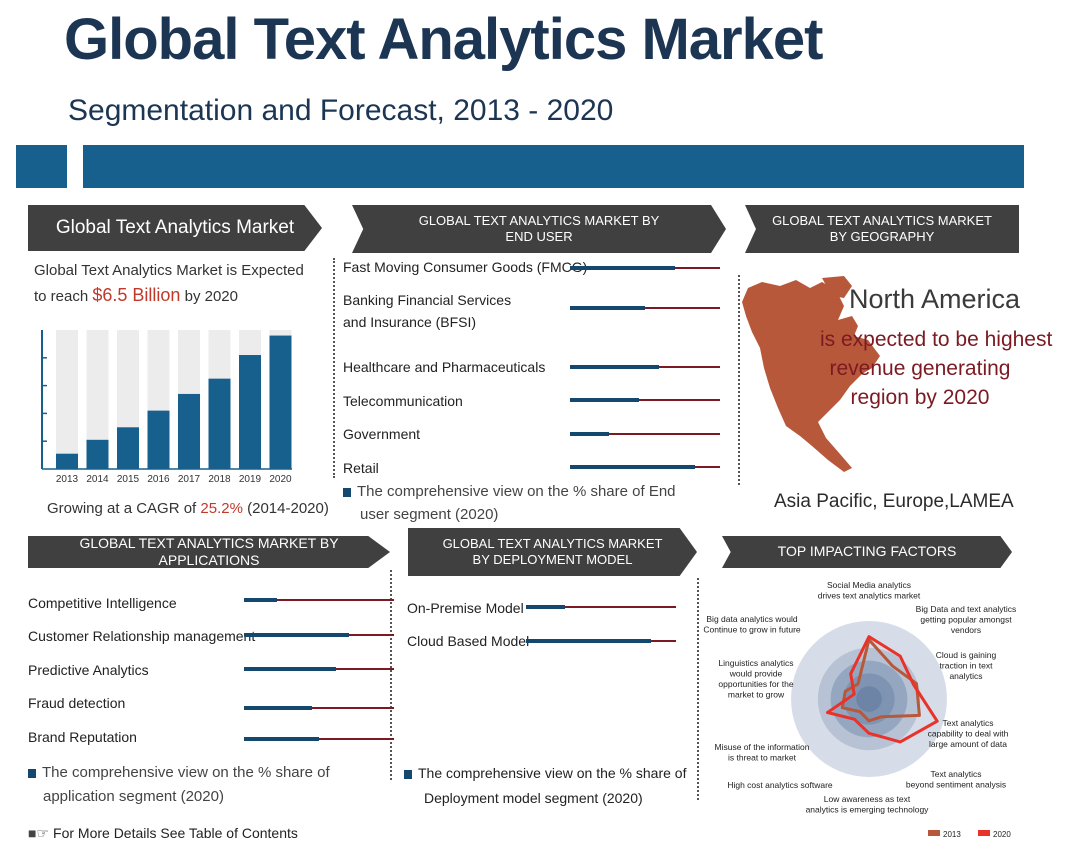 The height and width of the screenshot is (864, 1082). Describe the element at coordinates (465, 267) in the screenshot. I see `end-user-label-fmcg: Fast Moving Consumer Goods (FMCG)` at that location.